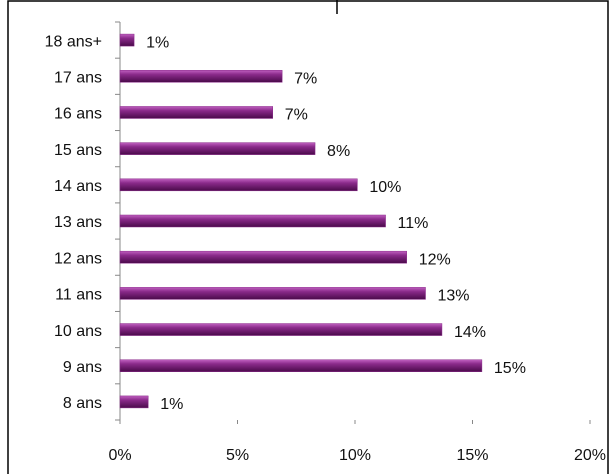 The width and height of the screenshot is (613, 474). Describe the element at coordinates (78, 258) in the screenshot. I see `y-tick-label: 12 ans` at that location.